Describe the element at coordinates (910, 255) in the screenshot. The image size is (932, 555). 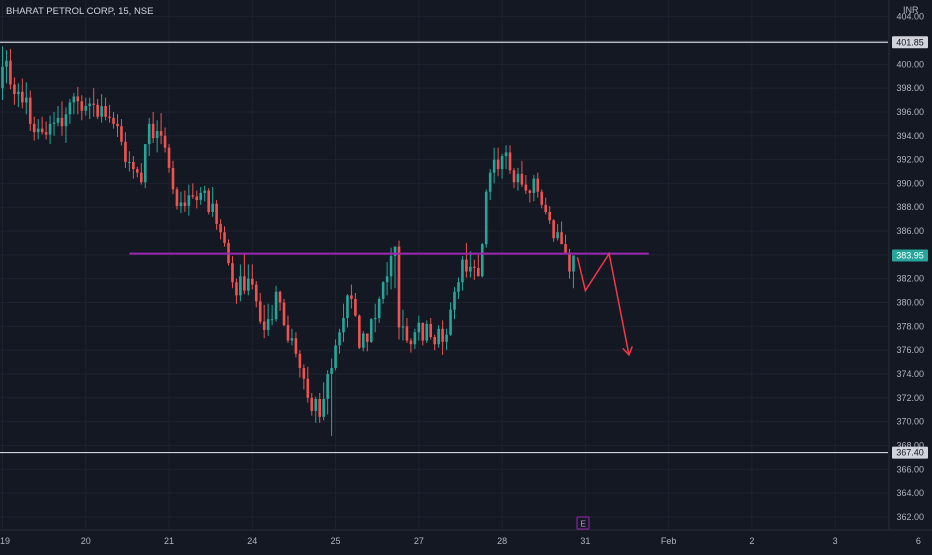
I see `last-price-label: 383.95` at that location.